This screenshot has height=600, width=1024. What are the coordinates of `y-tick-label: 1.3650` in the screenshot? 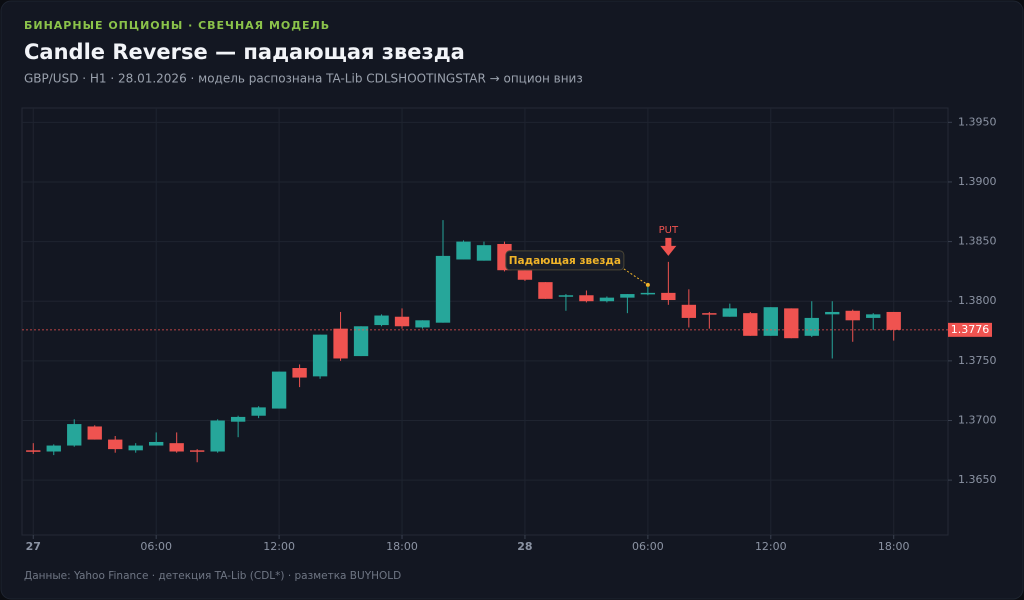 It's located at (977, 479).